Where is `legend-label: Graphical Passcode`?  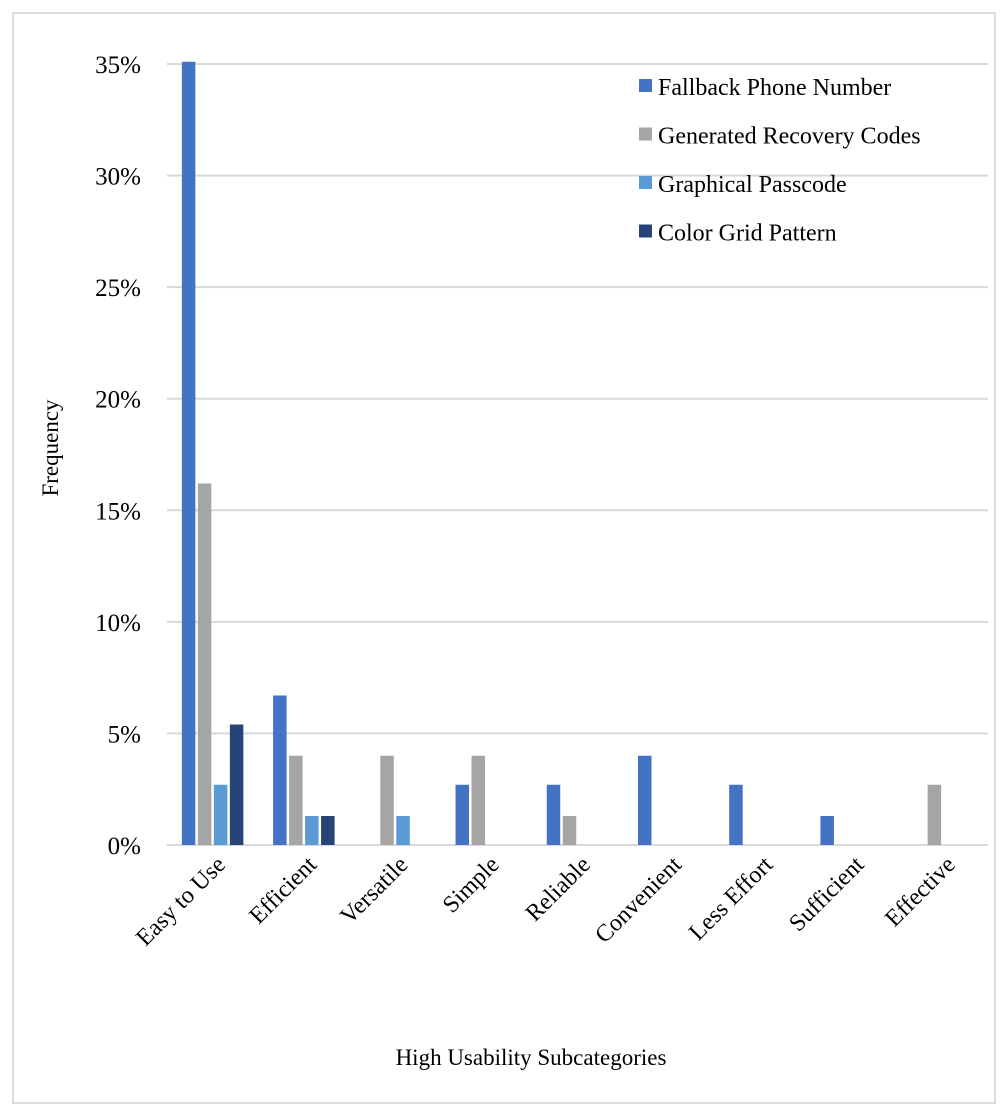 legend-label: Graphical Passcode is located at coordinates (752, 185).